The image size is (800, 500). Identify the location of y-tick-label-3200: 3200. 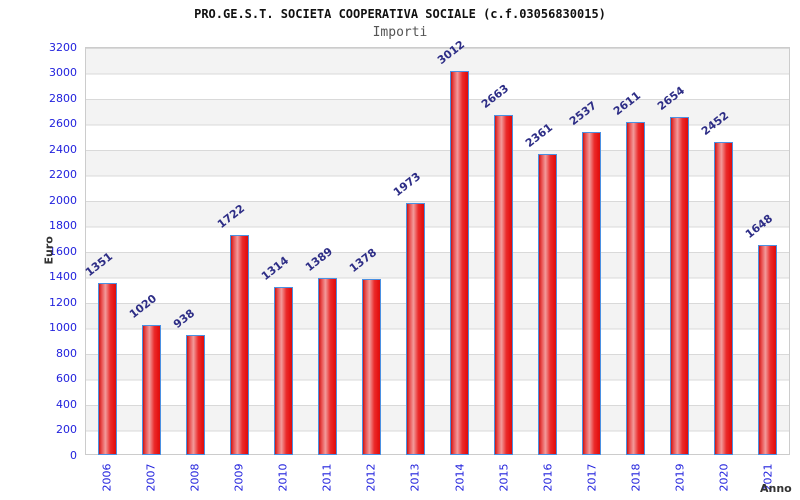
(63, 47).